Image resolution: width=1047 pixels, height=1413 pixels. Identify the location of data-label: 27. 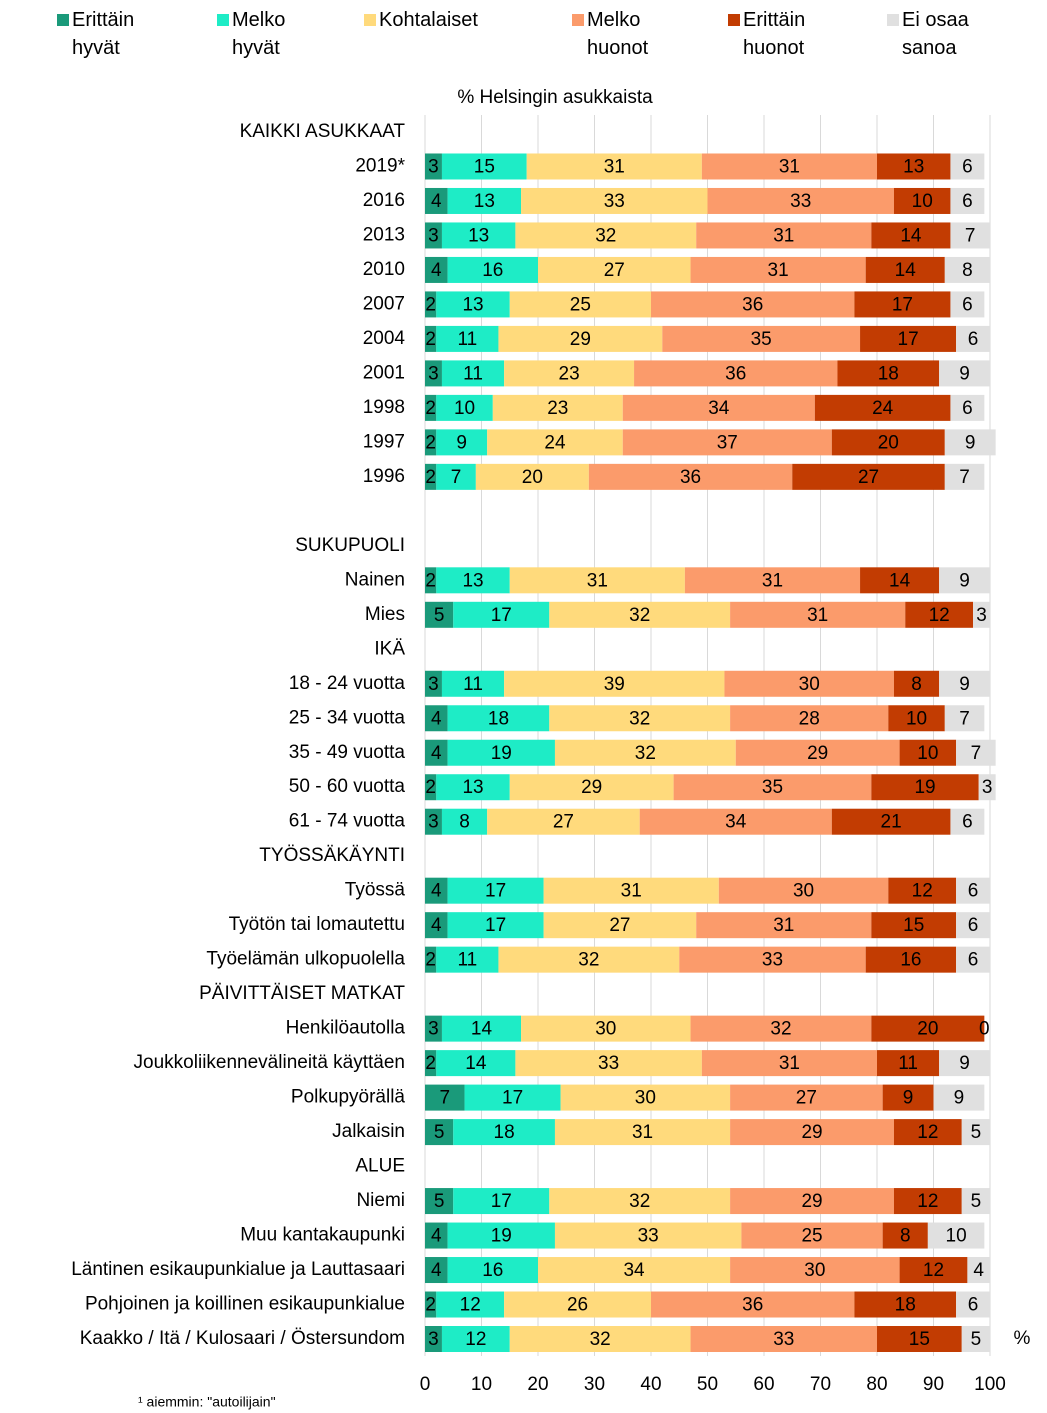
(563, 822).